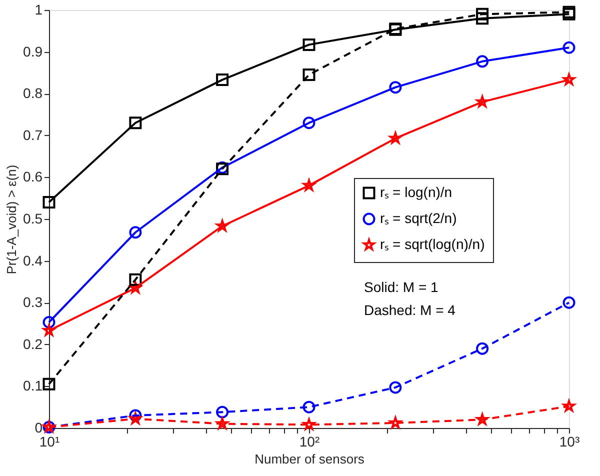 The image size is (600, 476). What do you see at coordinates (33, 344) in the screenshot?
I see `y-tick-label: 0.2` at bounding box center [33, 344].